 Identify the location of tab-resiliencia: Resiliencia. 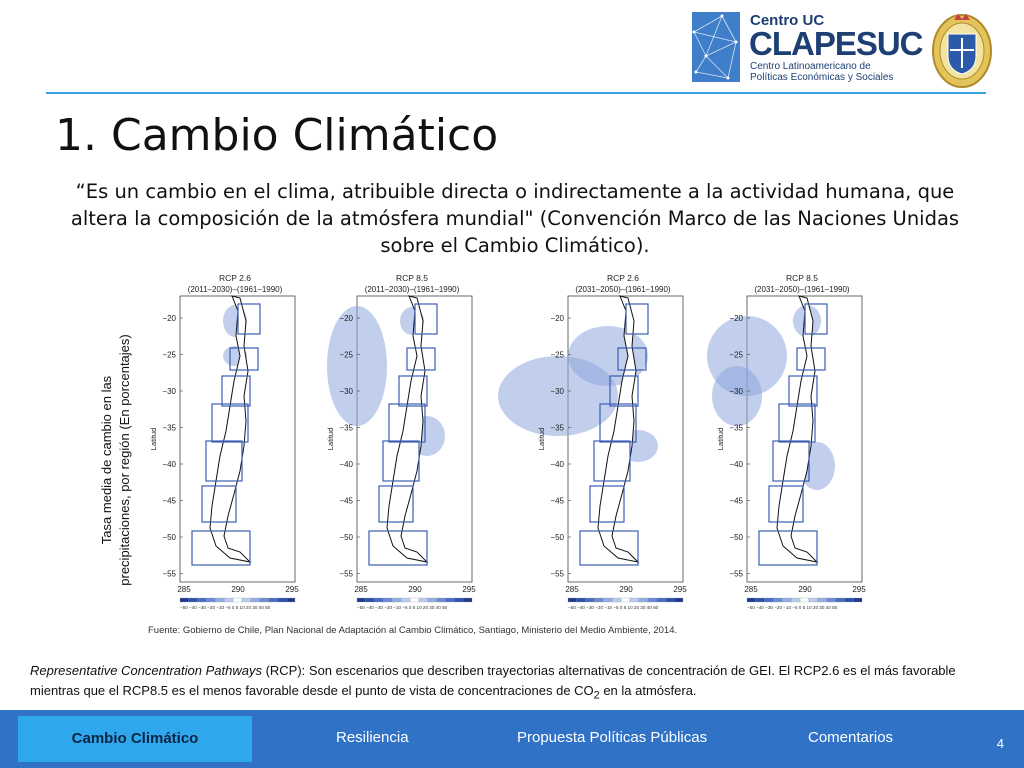
(372, 737).